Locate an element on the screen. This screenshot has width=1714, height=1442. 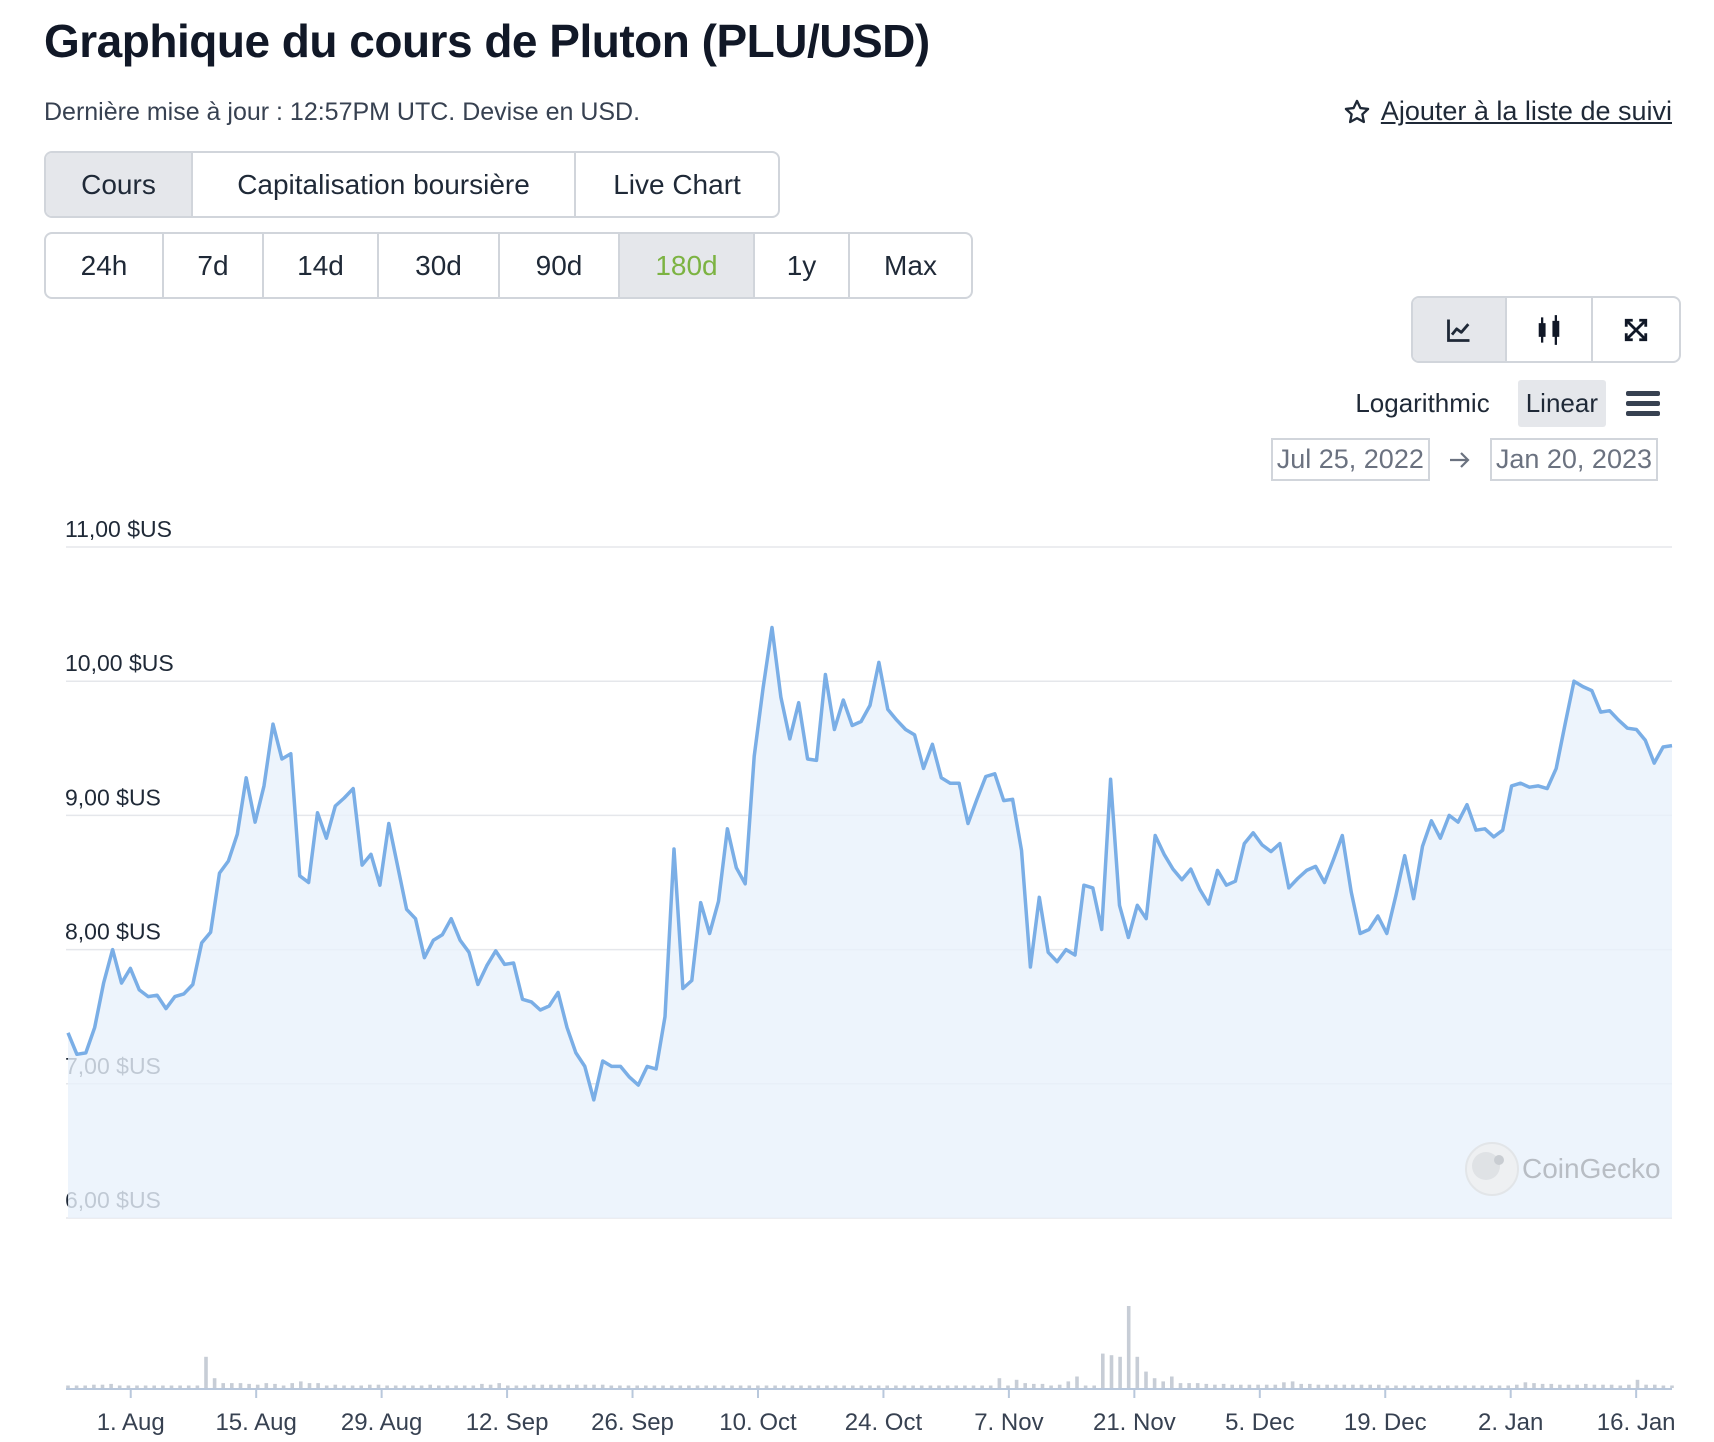
range-24h-button: 24h is located at coordinates (105, 265).